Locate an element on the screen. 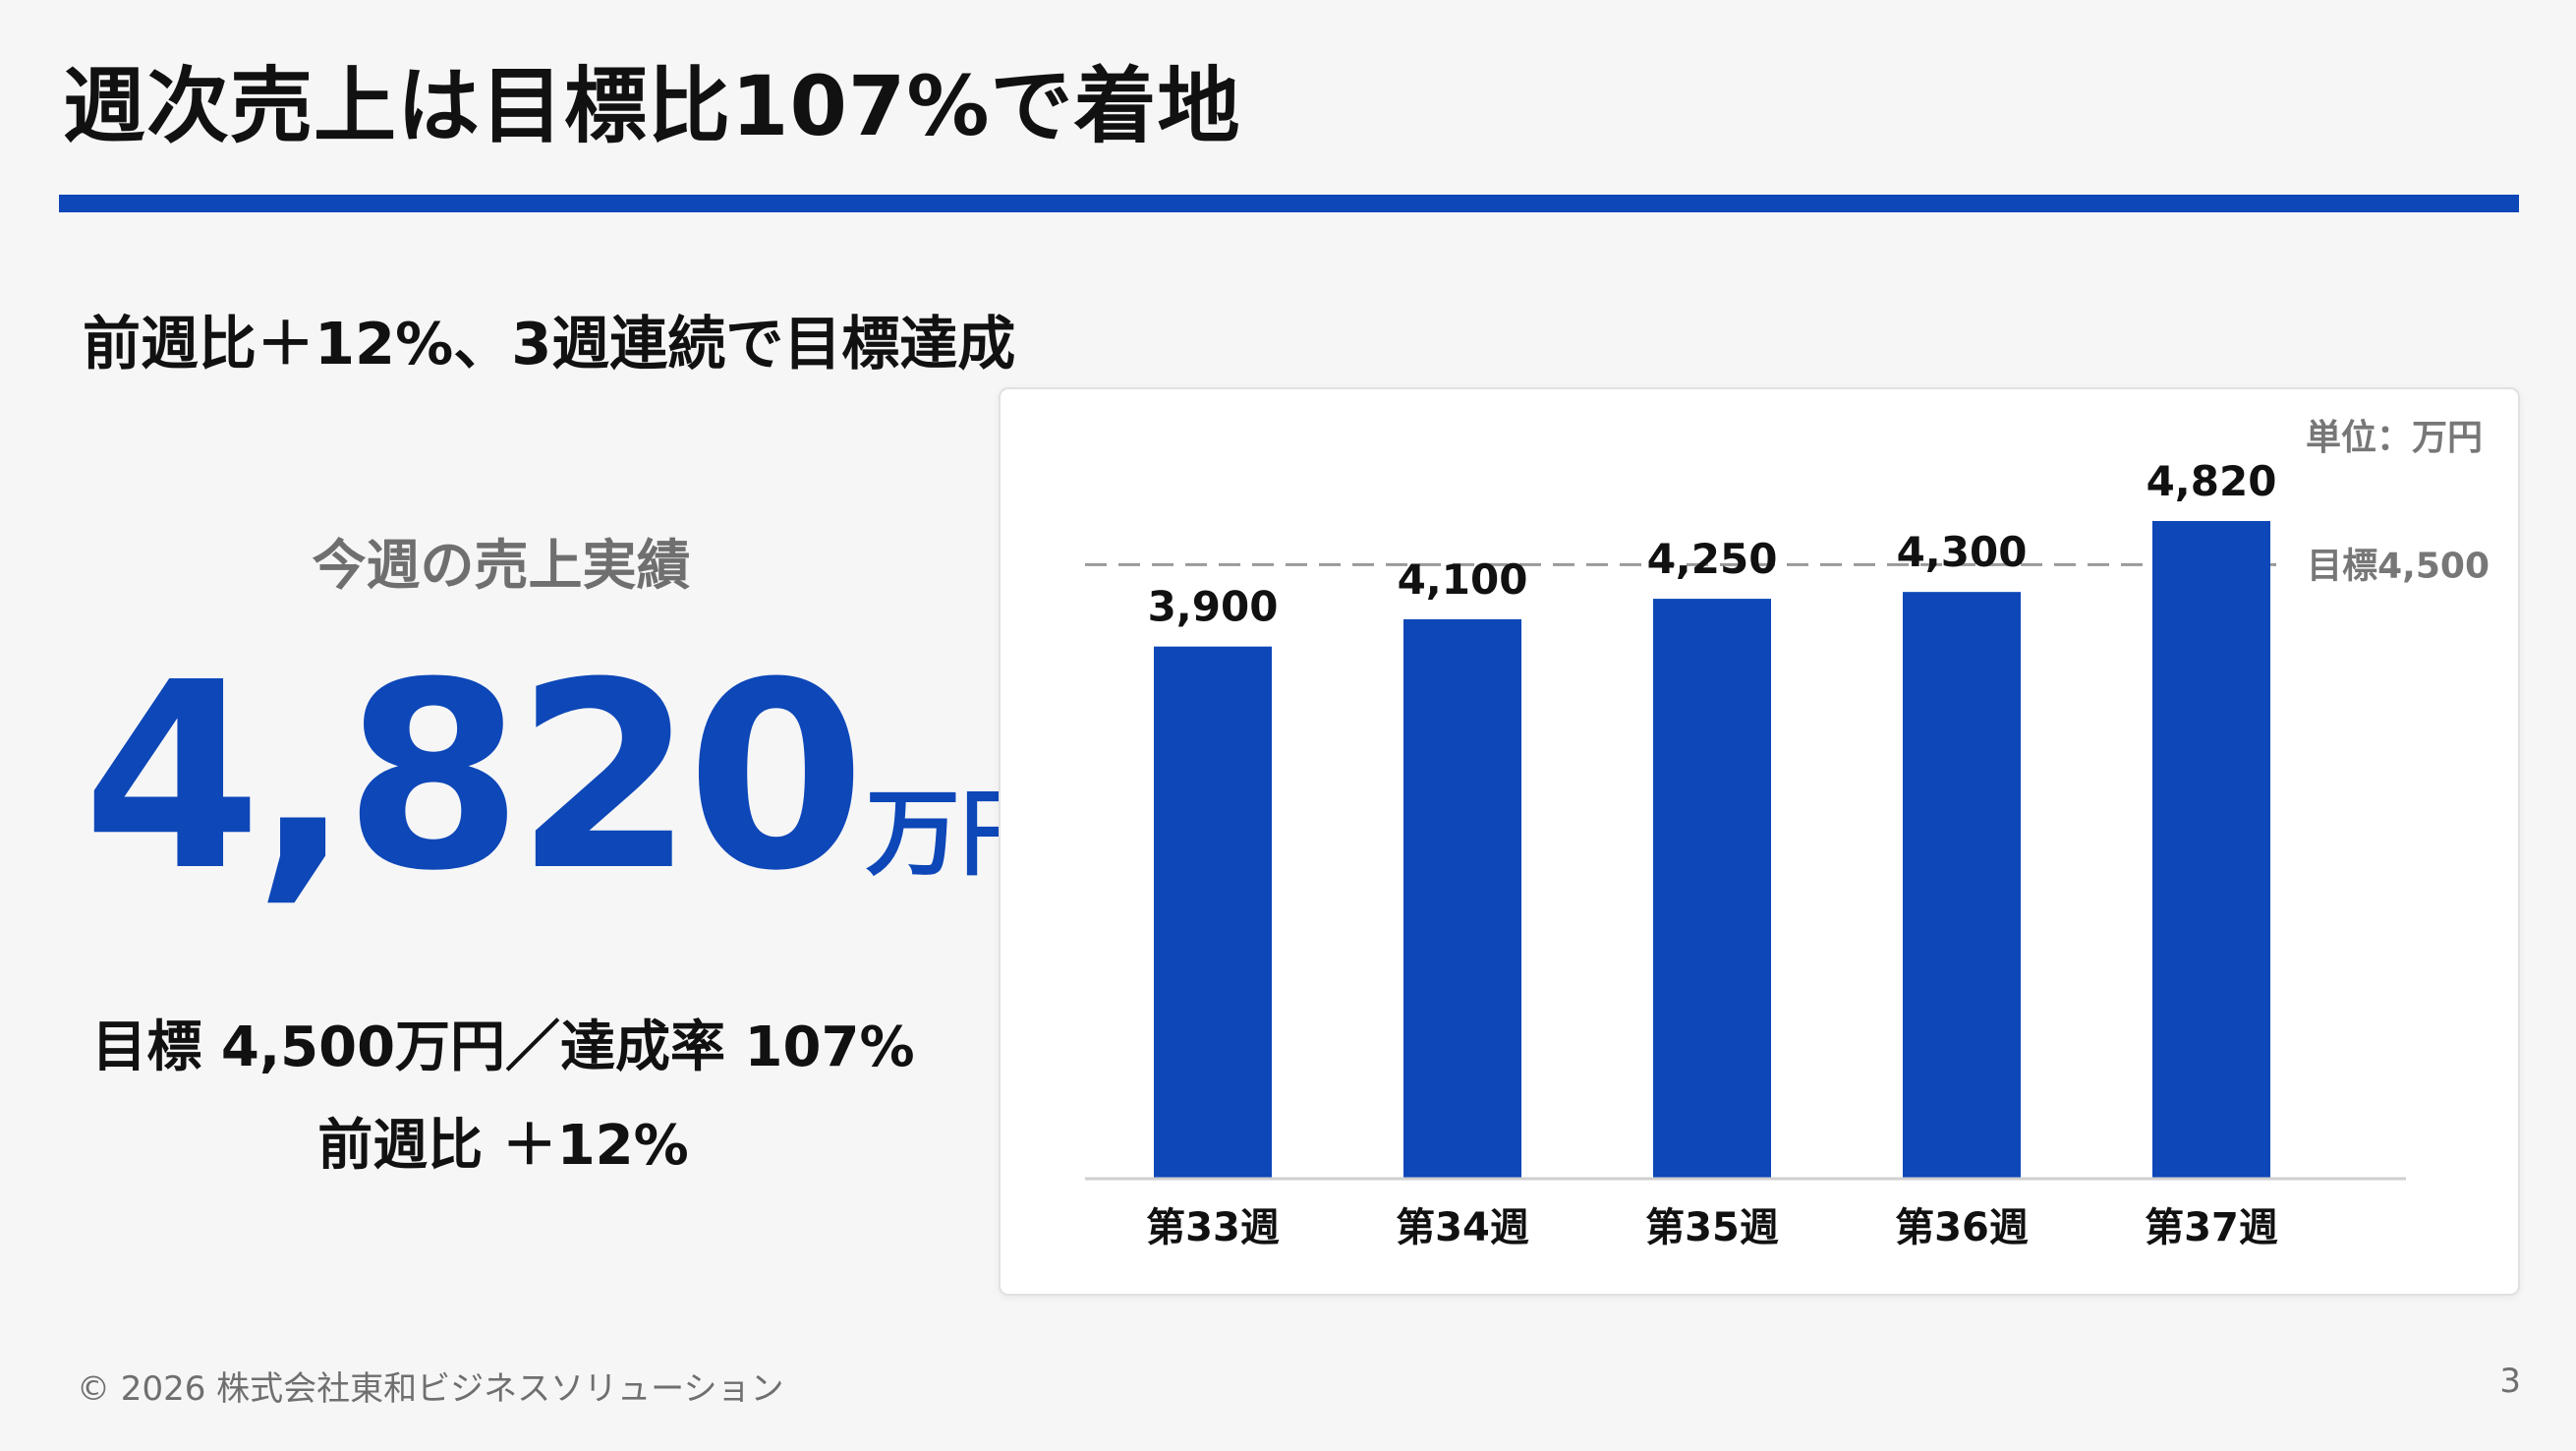  bar-value-label: 4,300 is located at coordinates (1962, 552).